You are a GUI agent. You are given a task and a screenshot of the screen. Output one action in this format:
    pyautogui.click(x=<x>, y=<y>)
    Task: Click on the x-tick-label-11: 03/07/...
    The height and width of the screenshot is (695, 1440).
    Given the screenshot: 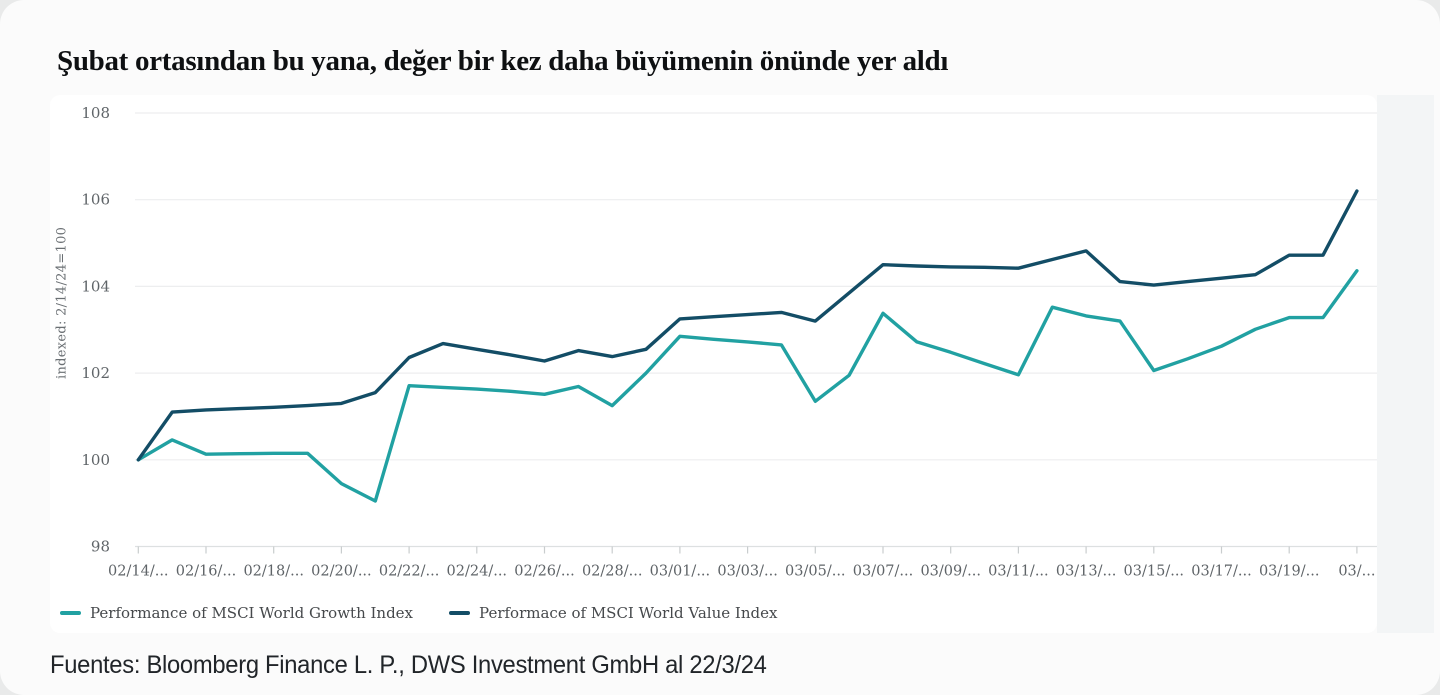 What is the action you would take?
    pyautogui.click(x=883, y=572)
    